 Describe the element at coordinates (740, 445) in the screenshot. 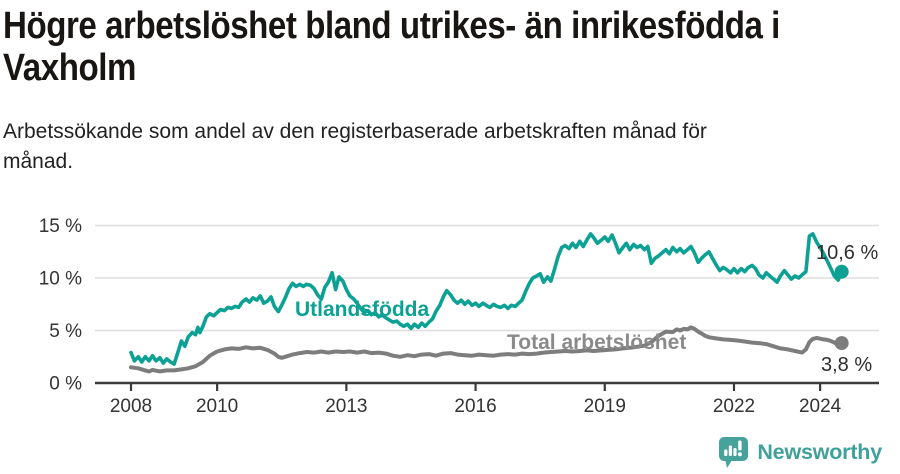

I see `exclamation-bar` at that location.